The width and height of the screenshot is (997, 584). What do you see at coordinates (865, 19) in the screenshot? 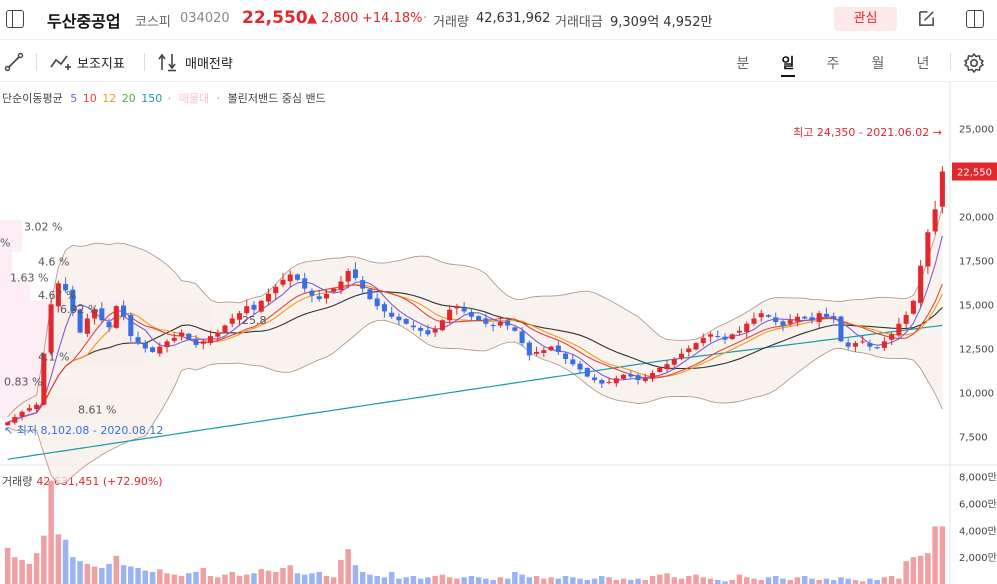
I see `watchlist-button: 관심` at bounding box center [865, 19].